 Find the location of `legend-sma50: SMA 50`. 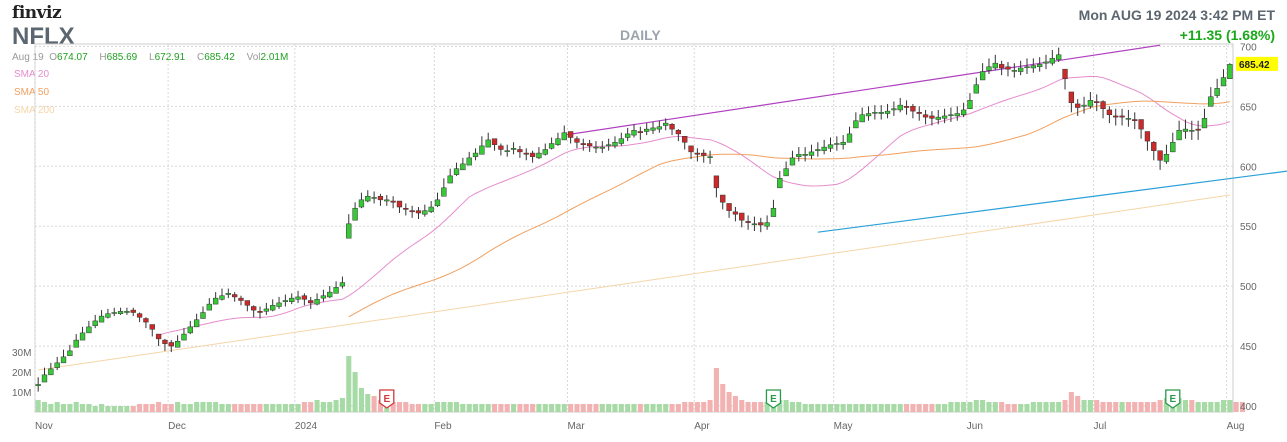

legend-sma50: SMA 50 is located at coordinates (32, 92).